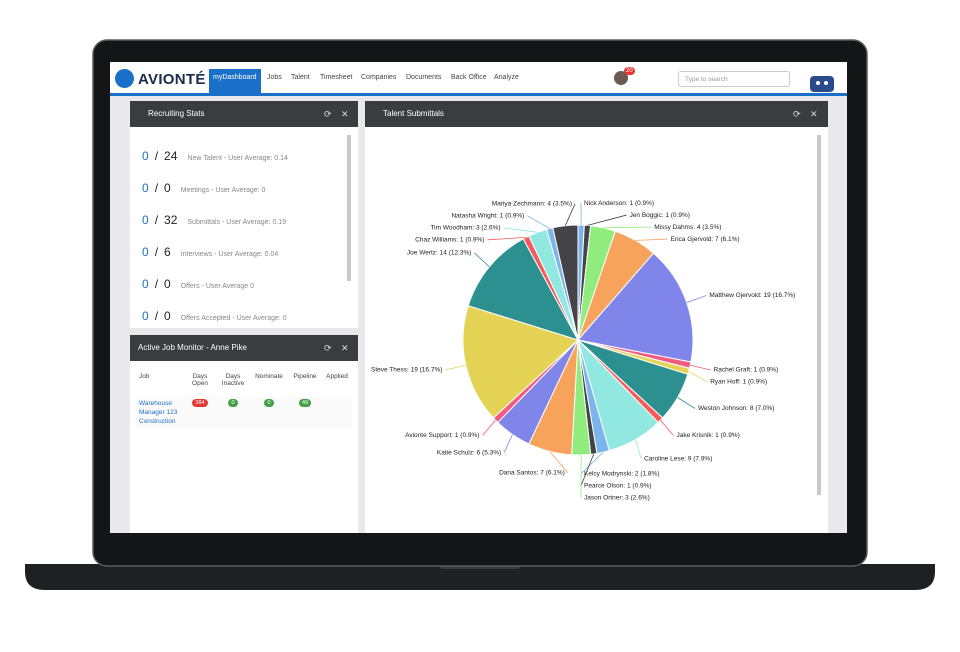 The image size is (960, 652). What do you see at coordinates (449, 240) in the screenshot?
I see `slice-label: Chaz Williams: 1 (0.9%)` at bounding box center [449, 240].